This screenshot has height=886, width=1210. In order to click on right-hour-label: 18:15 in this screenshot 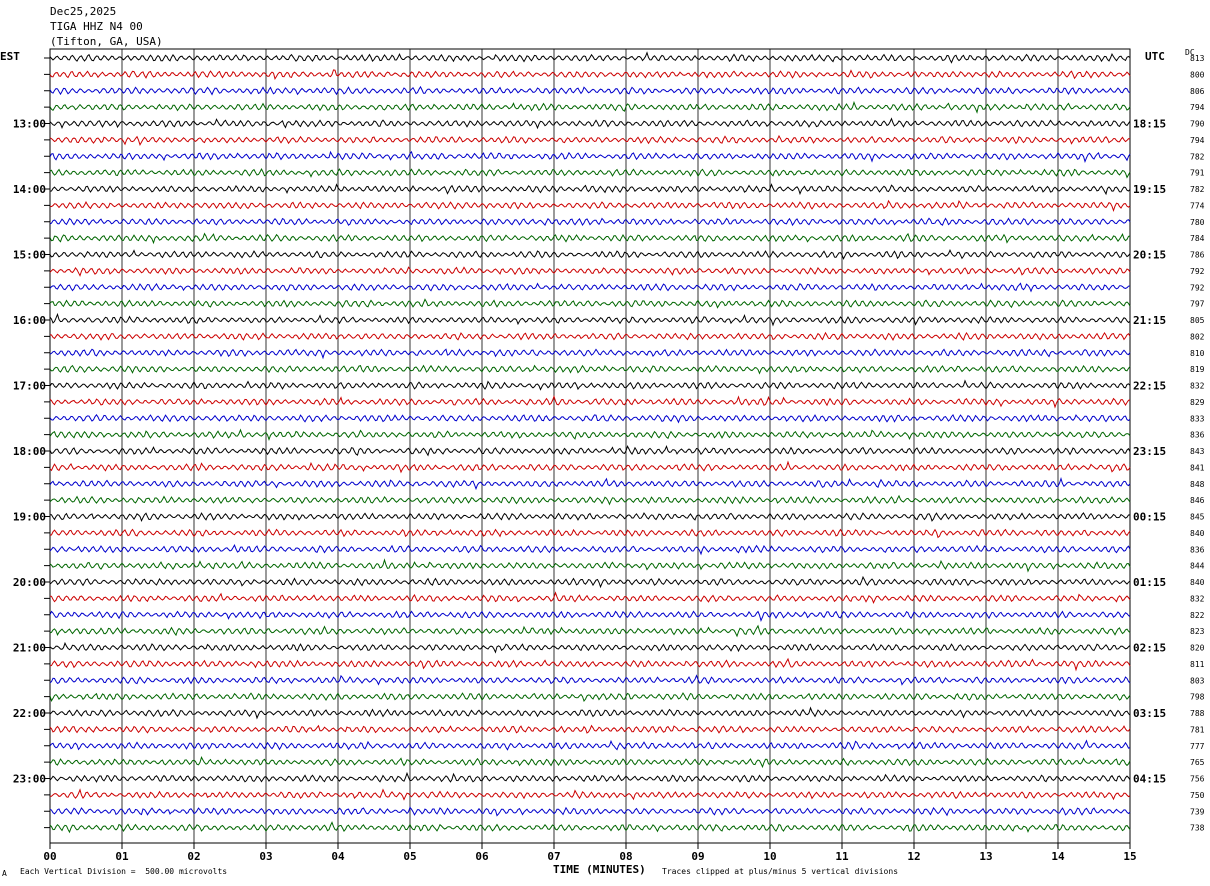, I will do `click(1149, 124)`.